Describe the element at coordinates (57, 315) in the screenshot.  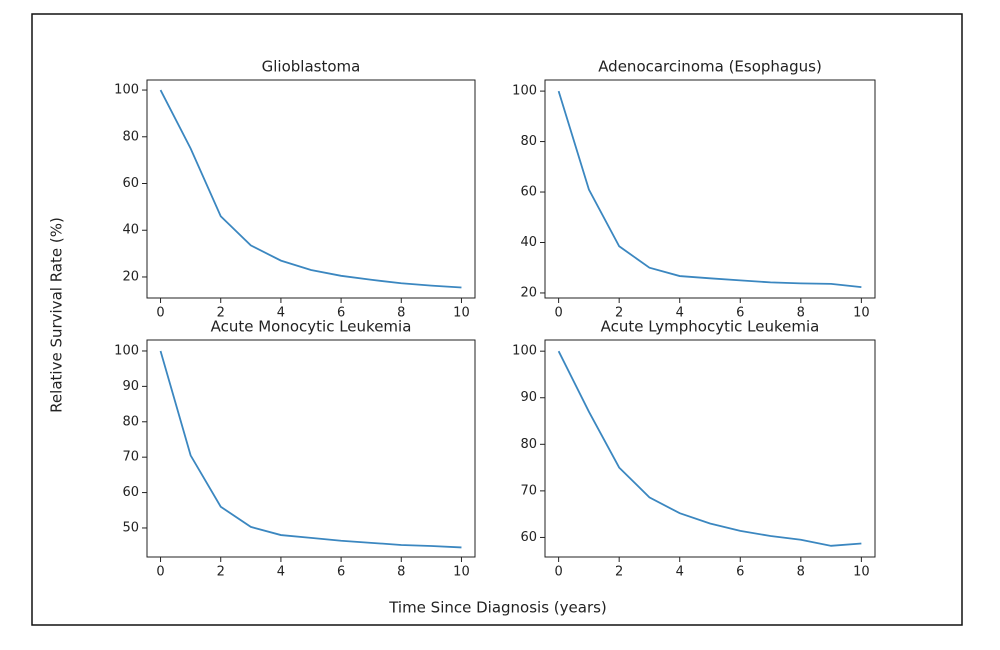
I see `y-axis-label: Relative Survival Rate (%)` at that location.